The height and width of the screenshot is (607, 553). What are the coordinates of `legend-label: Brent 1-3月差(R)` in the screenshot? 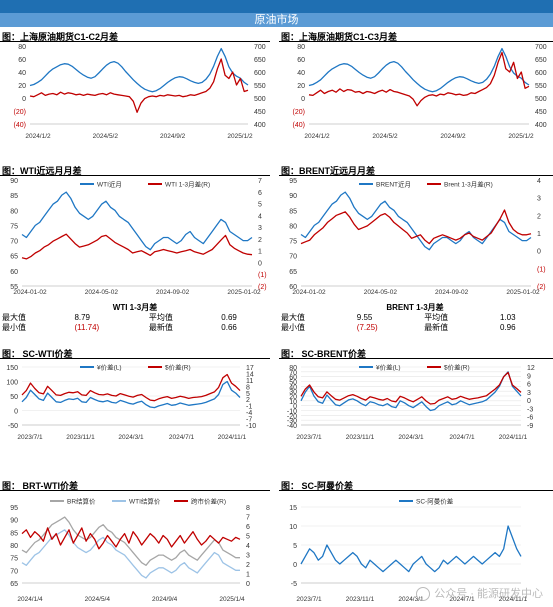 It's located at (468, 184).